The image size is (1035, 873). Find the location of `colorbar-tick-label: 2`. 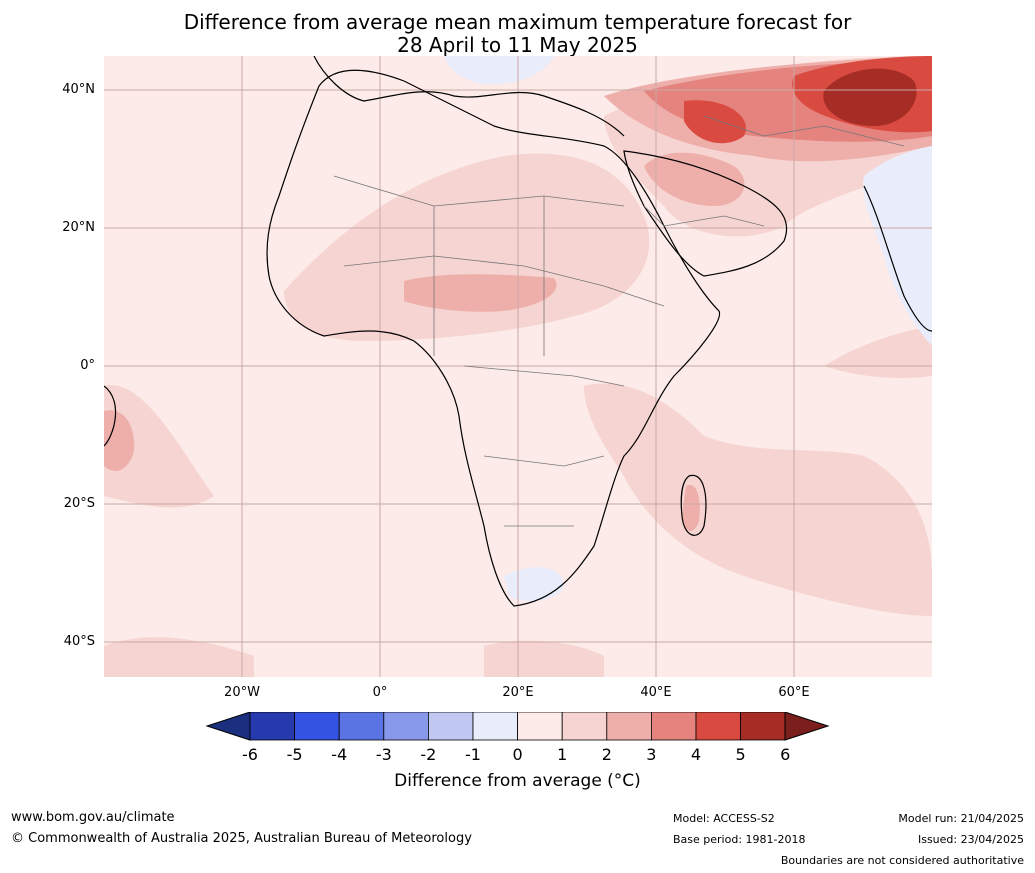

colorbar-tick-label: 2 is located at coordinates (606, 754).